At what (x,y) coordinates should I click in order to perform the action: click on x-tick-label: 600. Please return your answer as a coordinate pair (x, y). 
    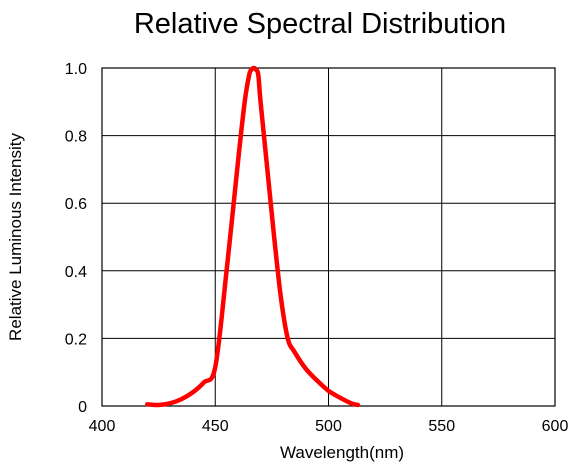
    Looking at the image, I should click on (555, 426).